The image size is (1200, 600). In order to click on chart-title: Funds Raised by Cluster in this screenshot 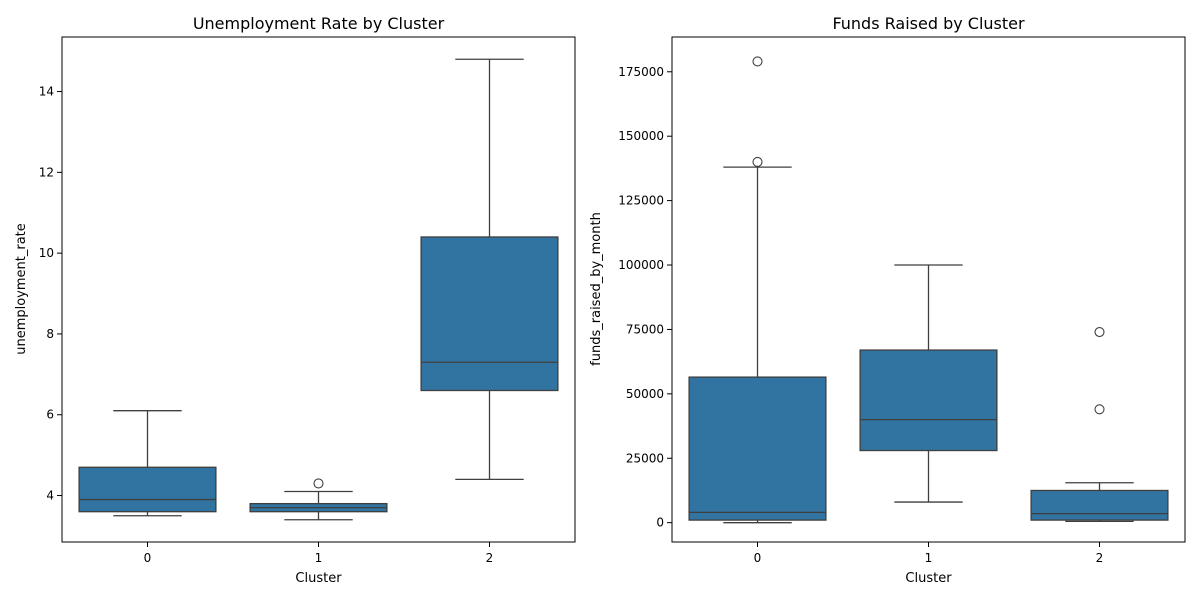, I will do `click(928, 23)`.